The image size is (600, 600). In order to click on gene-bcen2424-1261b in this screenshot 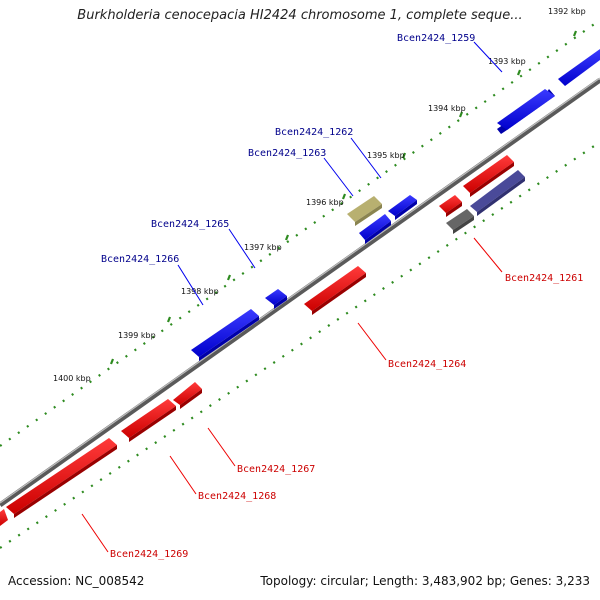, I will do `click(450, 206)`.